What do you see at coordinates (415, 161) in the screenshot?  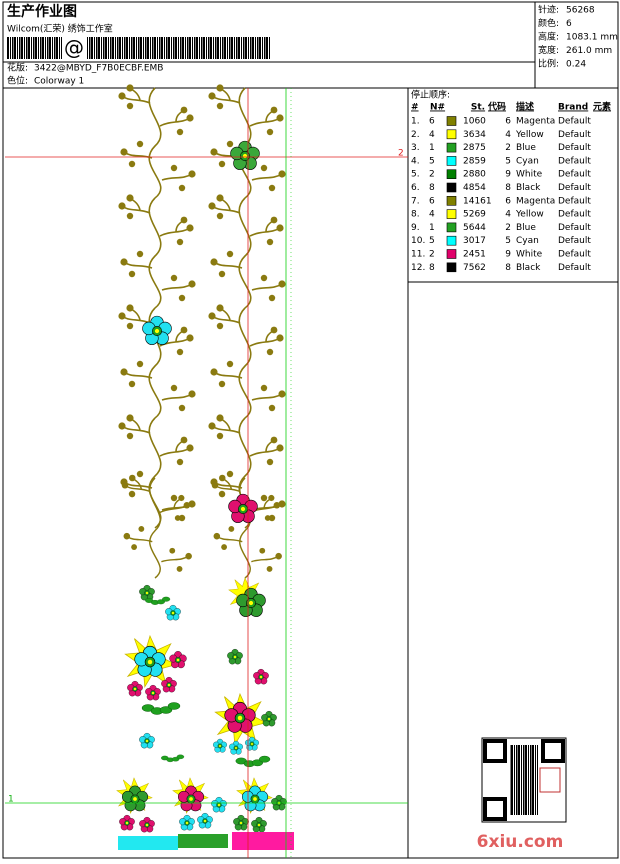 I see `row-index: 4.` at bounding box center [415, 161].